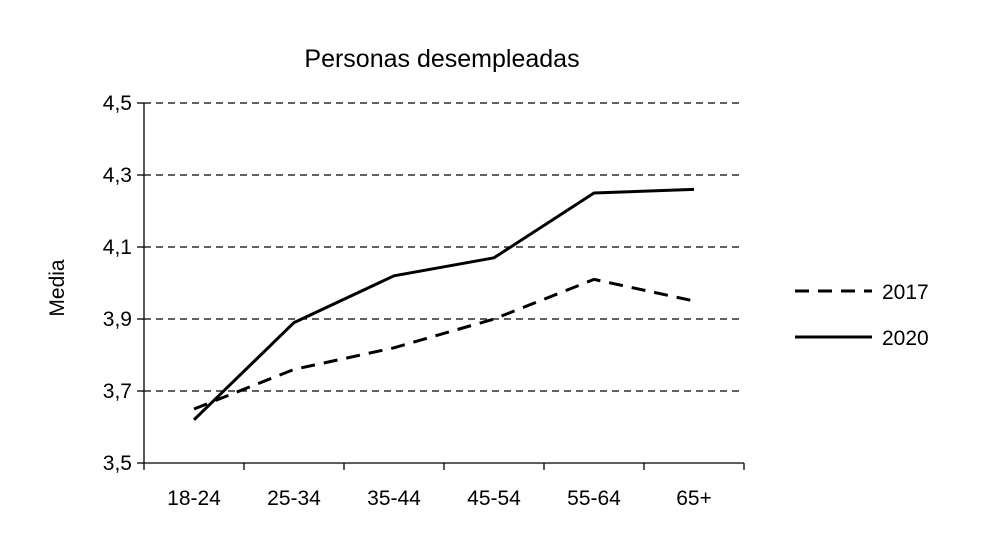 The height and width of the screenshot is (558, 990). What do you see at coordinates (117, 175) in the screenshot?
I see `y-tick-label: 4,3` at bounding box center [117, 175].